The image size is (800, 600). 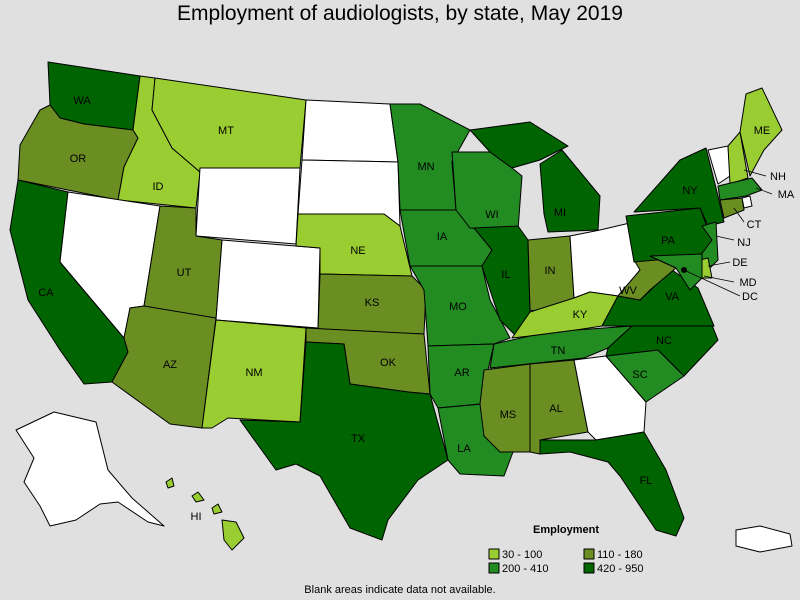 I want to click on state-pr, so click(x=764, y=539).